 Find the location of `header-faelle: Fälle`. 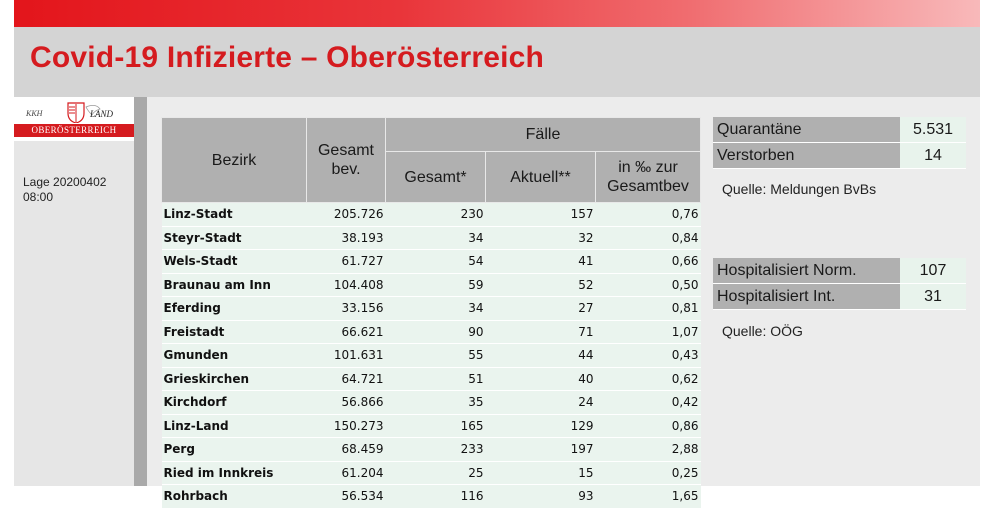

header-faelle: Fälle is located at coordinates (543, 134).